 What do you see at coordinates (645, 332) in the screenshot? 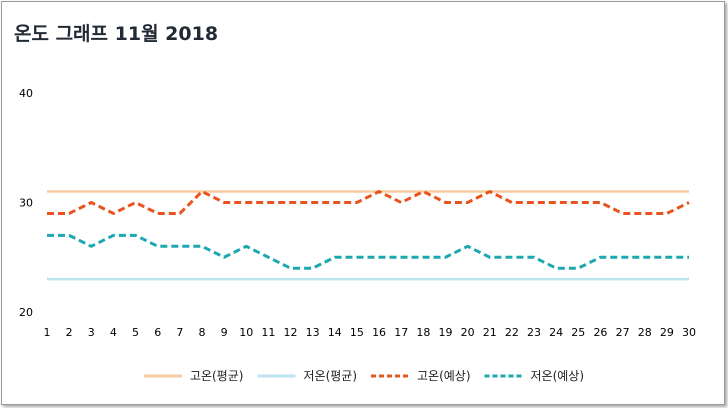
I see `x-tick-label: 28` at bounding box center [645, 332].